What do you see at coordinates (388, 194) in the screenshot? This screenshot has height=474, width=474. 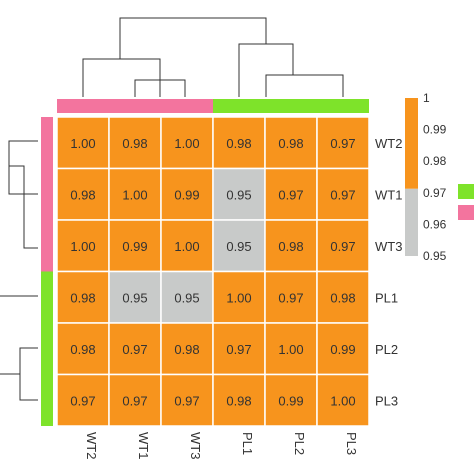 I see `row-label: WT1` at bounding box center [388, 194].